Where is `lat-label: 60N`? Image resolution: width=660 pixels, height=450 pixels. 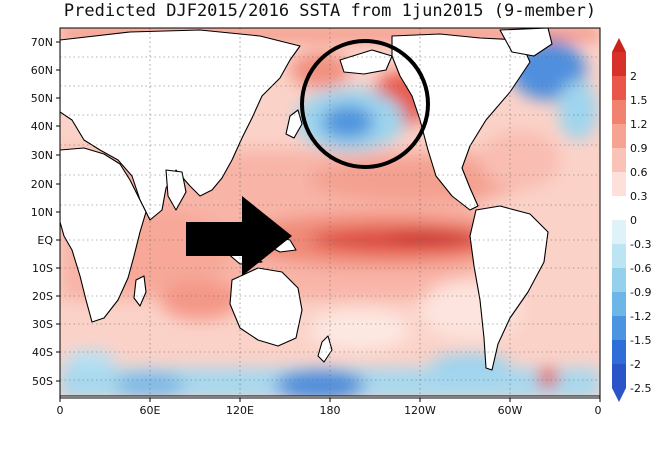 lat-label: 60N is located at coordinates (42, 70).